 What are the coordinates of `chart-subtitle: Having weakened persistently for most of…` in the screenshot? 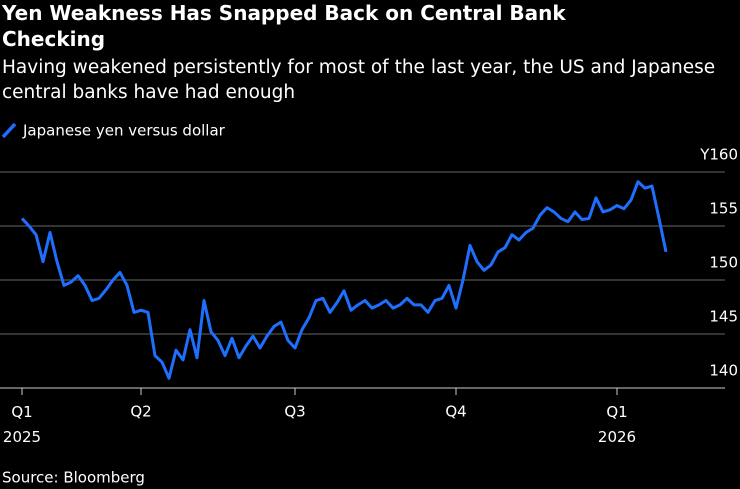 It's located at (359, 80).